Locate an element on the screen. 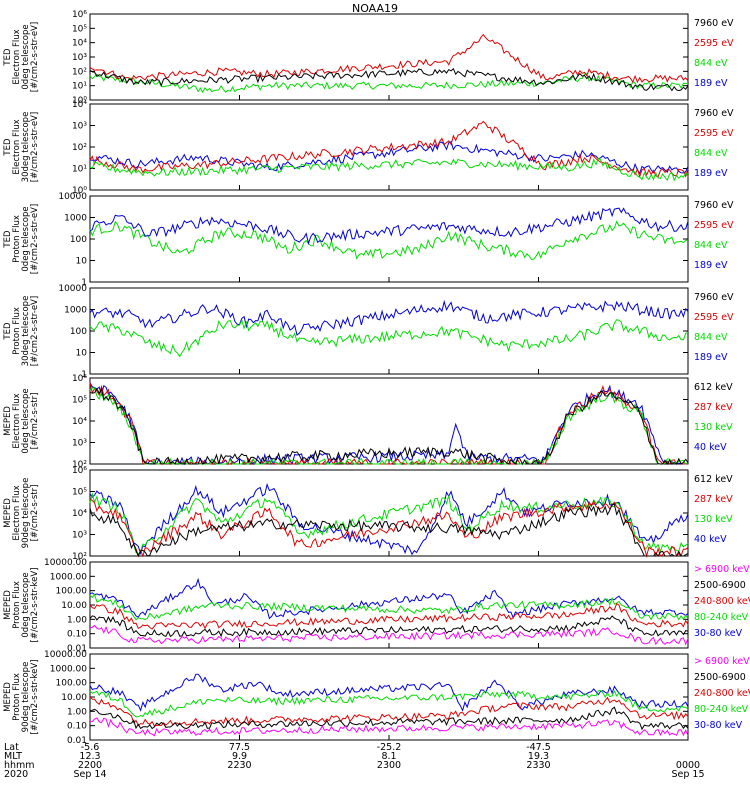  y-tick-label: 100 is located at coordinates (78, 240).